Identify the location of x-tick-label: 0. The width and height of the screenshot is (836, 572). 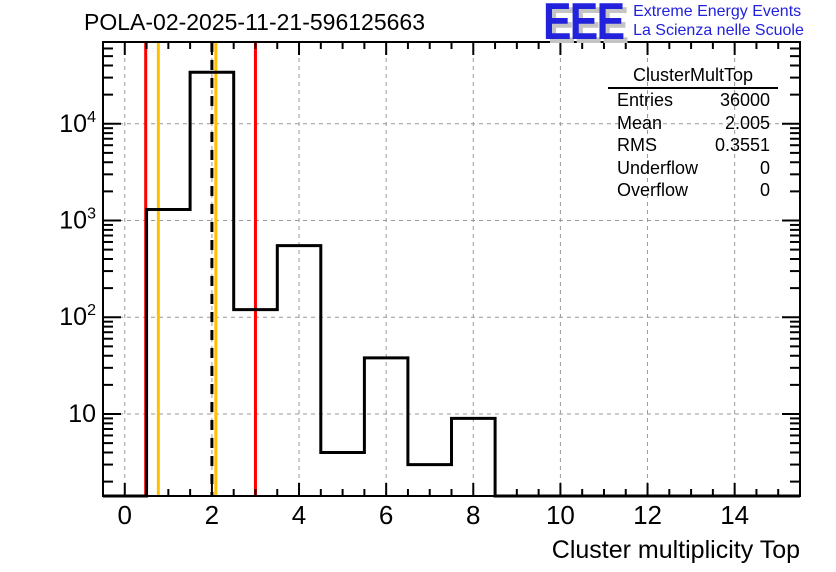
(125, 515).